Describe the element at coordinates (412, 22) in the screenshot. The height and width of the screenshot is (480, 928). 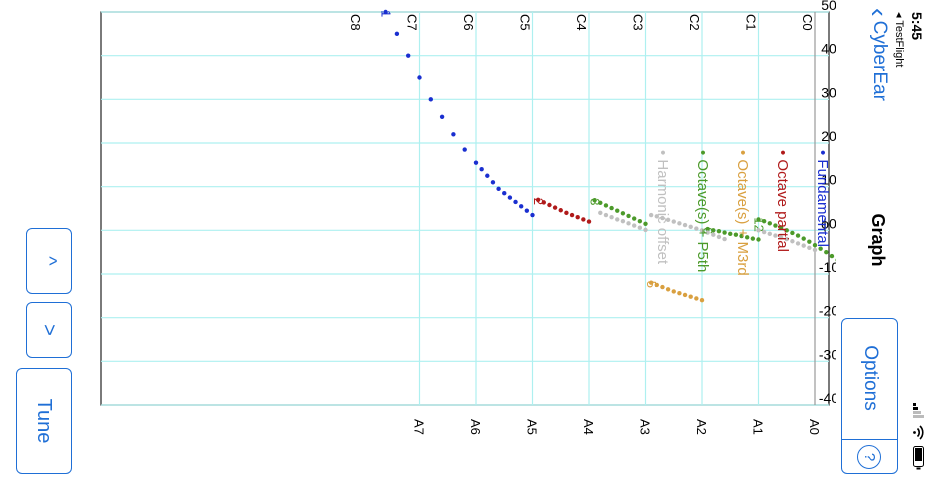
I see `c-tick-label: C7` at that location.